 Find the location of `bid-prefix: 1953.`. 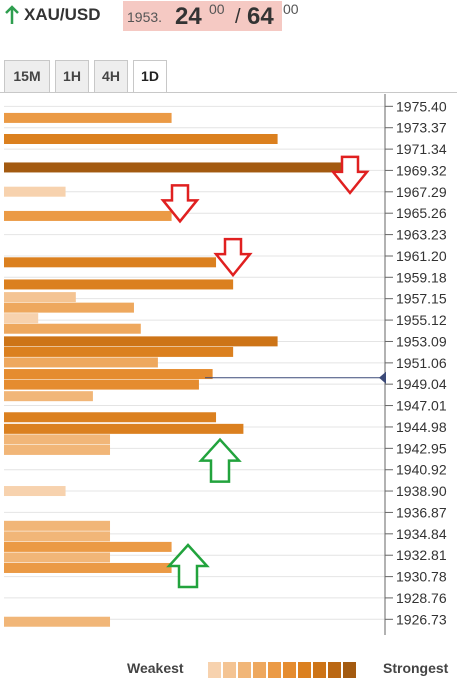

bid-prefix: 1953. is located at coordinates (145, 17).